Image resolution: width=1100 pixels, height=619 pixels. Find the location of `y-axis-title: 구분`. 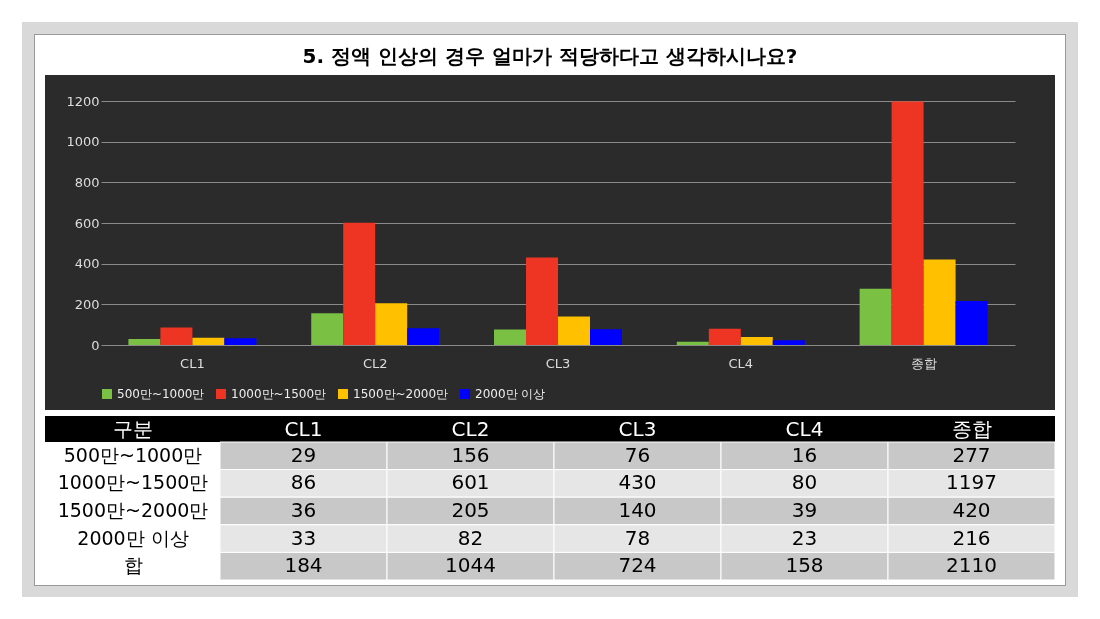

y-axis-title: 구분 is located at coordinates (133, 428).